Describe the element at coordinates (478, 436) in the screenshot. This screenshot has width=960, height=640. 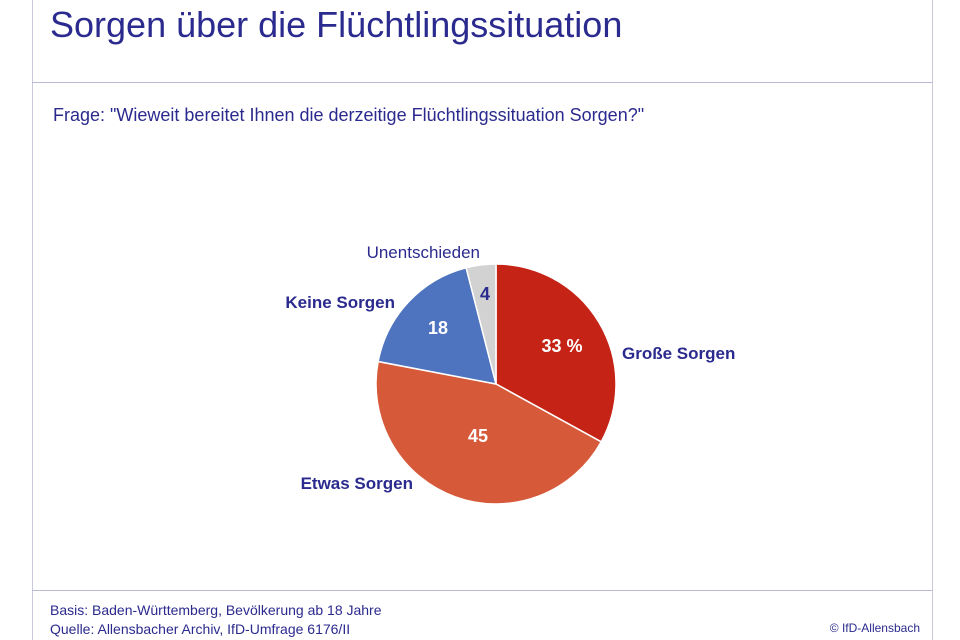
I see `slice-value-etwas-sorgen: 45` at that location.